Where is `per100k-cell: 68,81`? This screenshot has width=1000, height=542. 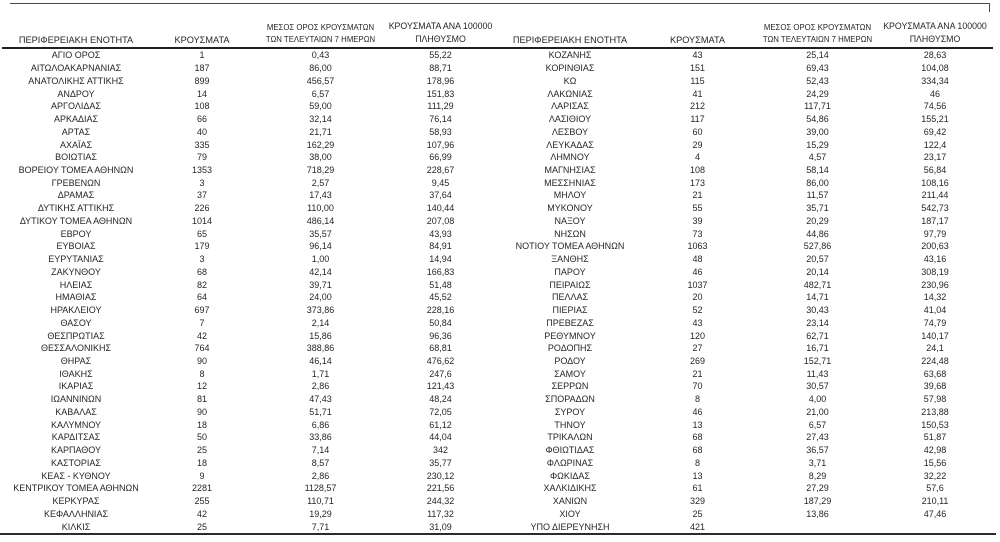
per100k-cell: 68,81 is located at coordinates (440, 348).